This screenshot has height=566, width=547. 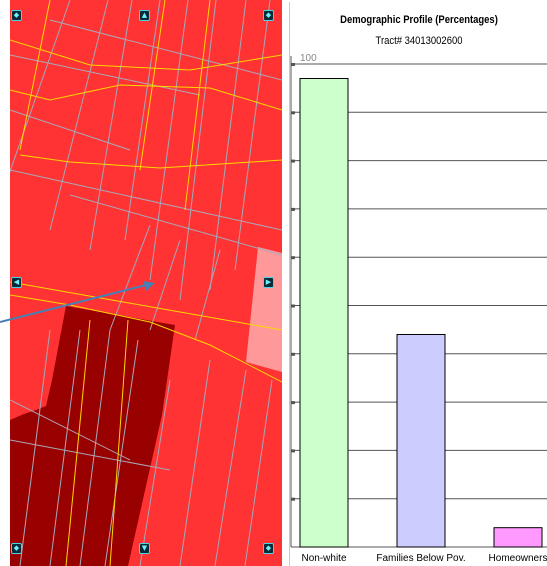 I want to click on pan-southwest-button: ◆, so click(x=16, y=548).